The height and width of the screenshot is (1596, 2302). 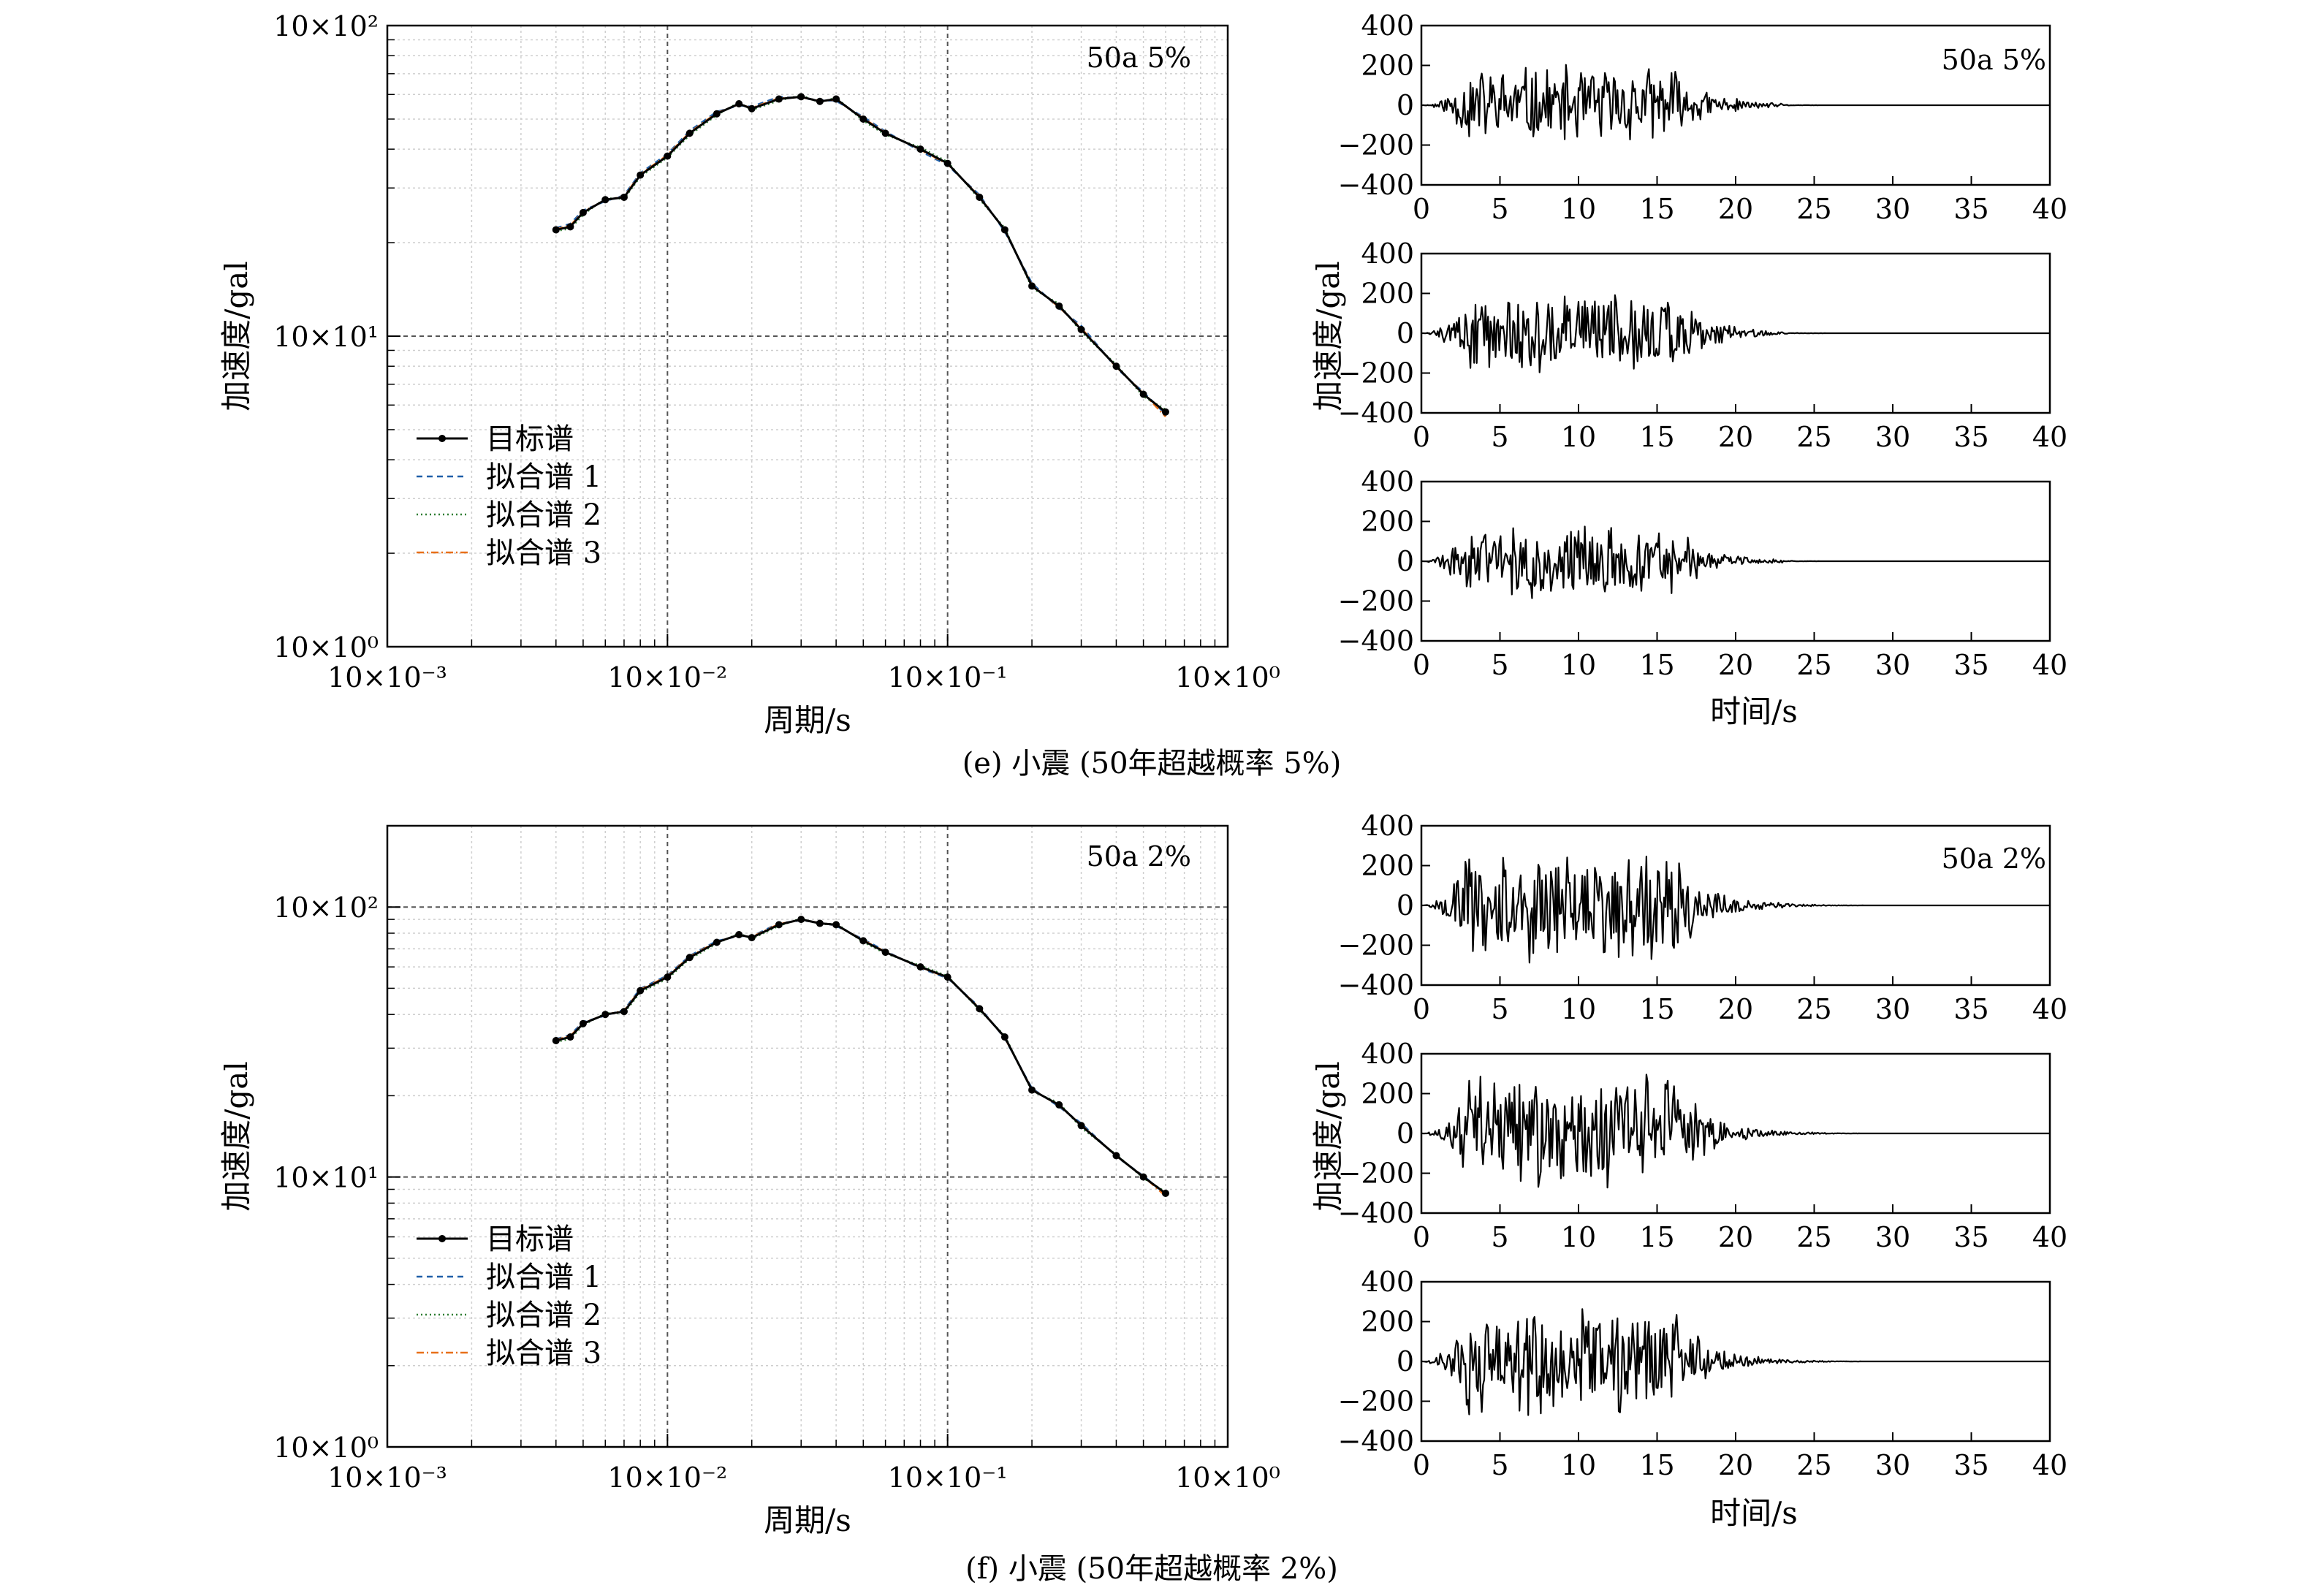 What do you see at coordinates (1139, 856) in the screenshot?
I see `spectrum-annotation: 50a 2%` at bounding box center [1139, 856].